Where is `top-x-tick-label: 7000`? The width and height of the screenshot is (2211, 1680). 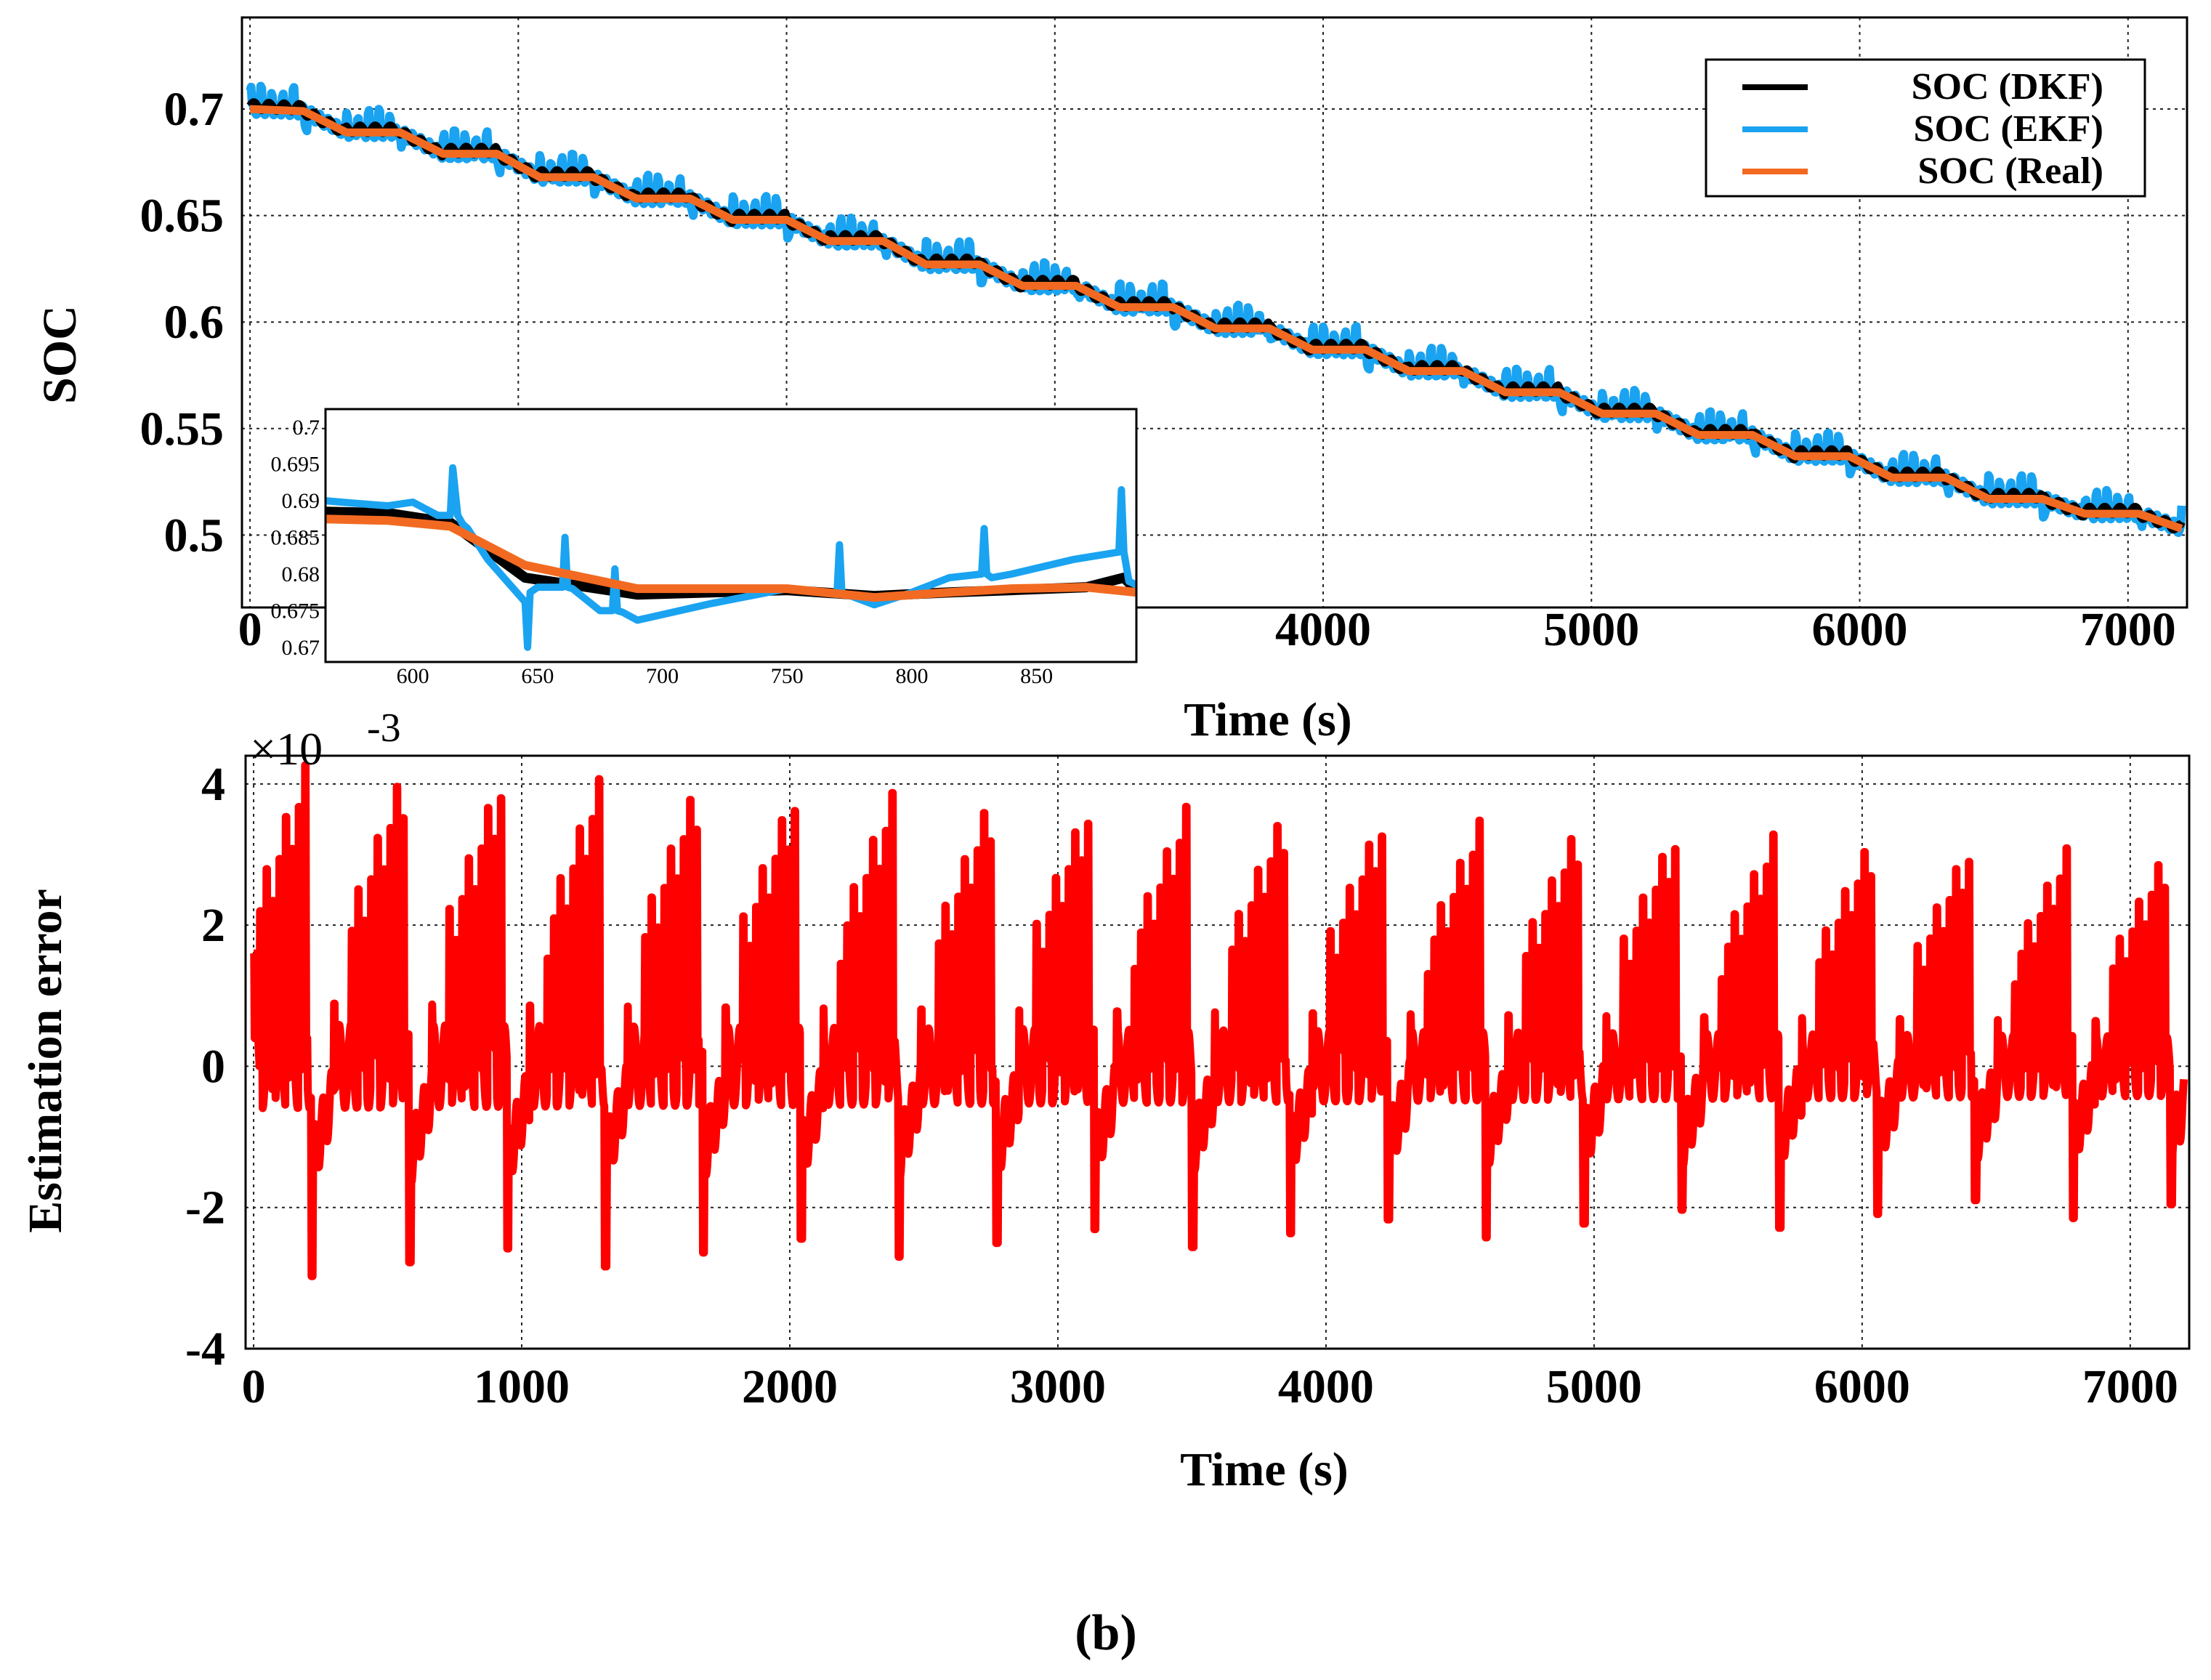 top-x-tick-label: 7000 is located at coordinates (2128, 629).